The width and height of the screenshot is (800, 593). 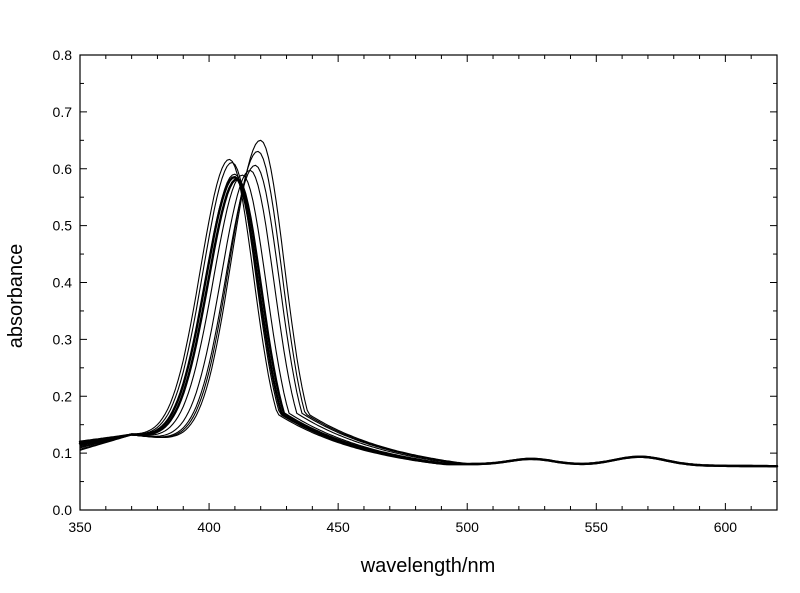 What do you see at coordinates (63, 226) in the screenshot?
I see `y-tick-label: 0.5` at bounding box center [63, 226].